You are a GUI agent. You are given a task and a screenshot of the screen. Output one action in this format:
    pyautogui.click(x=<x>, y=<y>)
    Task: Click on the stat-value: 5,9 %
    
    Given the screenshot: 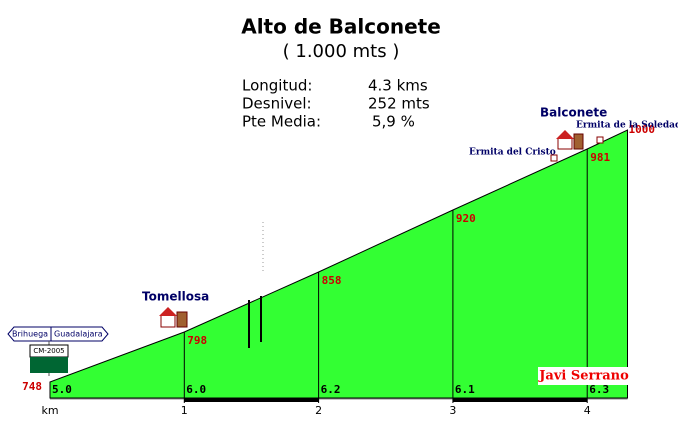 What is the action you would take?
    pyautogui.click(x=393, y=122)
    